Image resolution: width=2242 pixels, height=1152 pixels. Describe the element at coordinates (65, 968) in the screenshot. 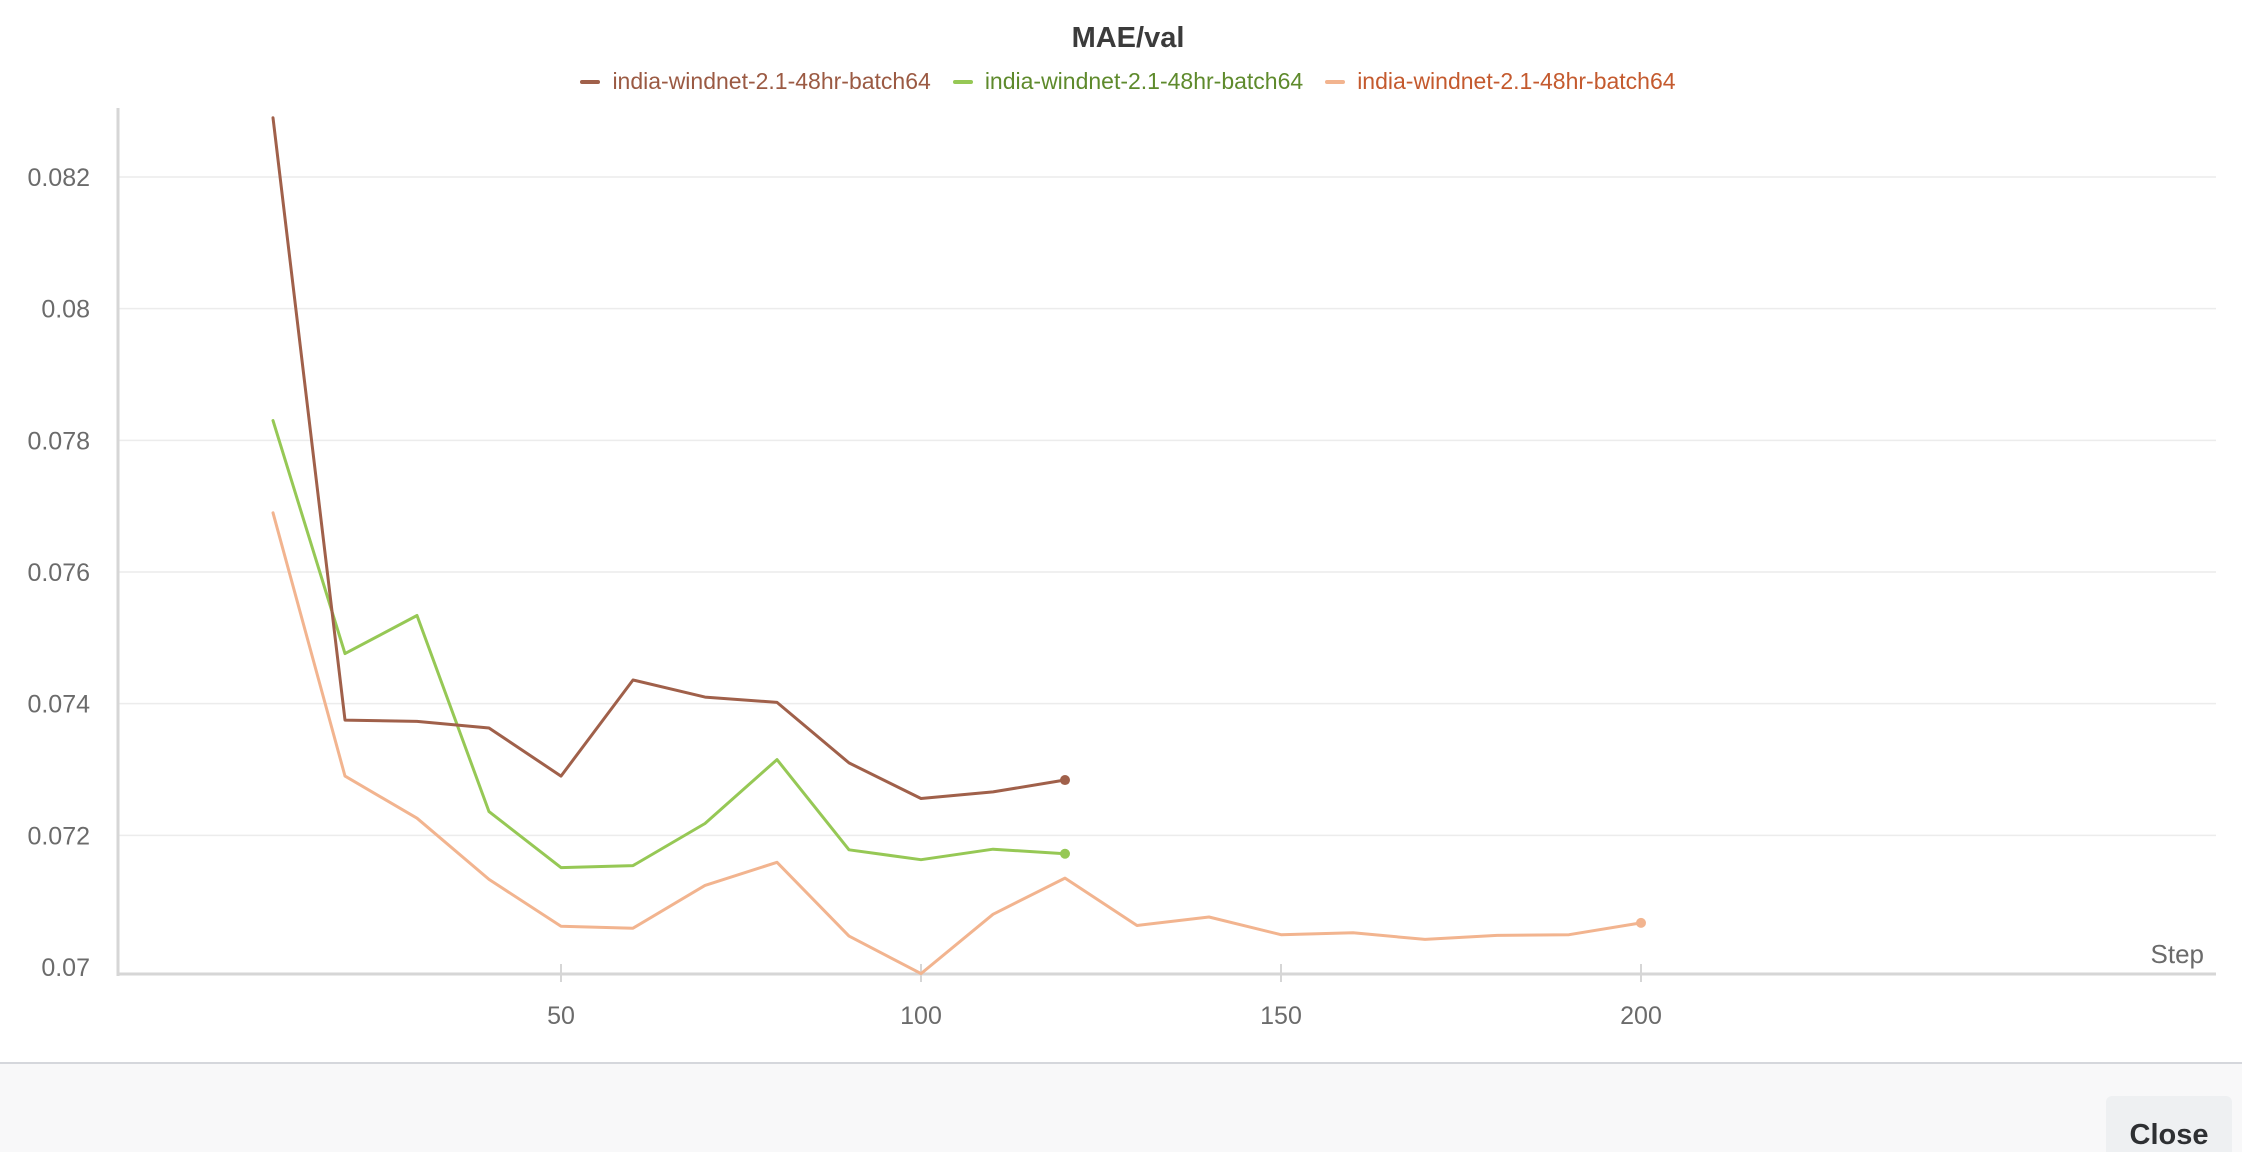

I see `y-tick-label: 0.07` at that location.